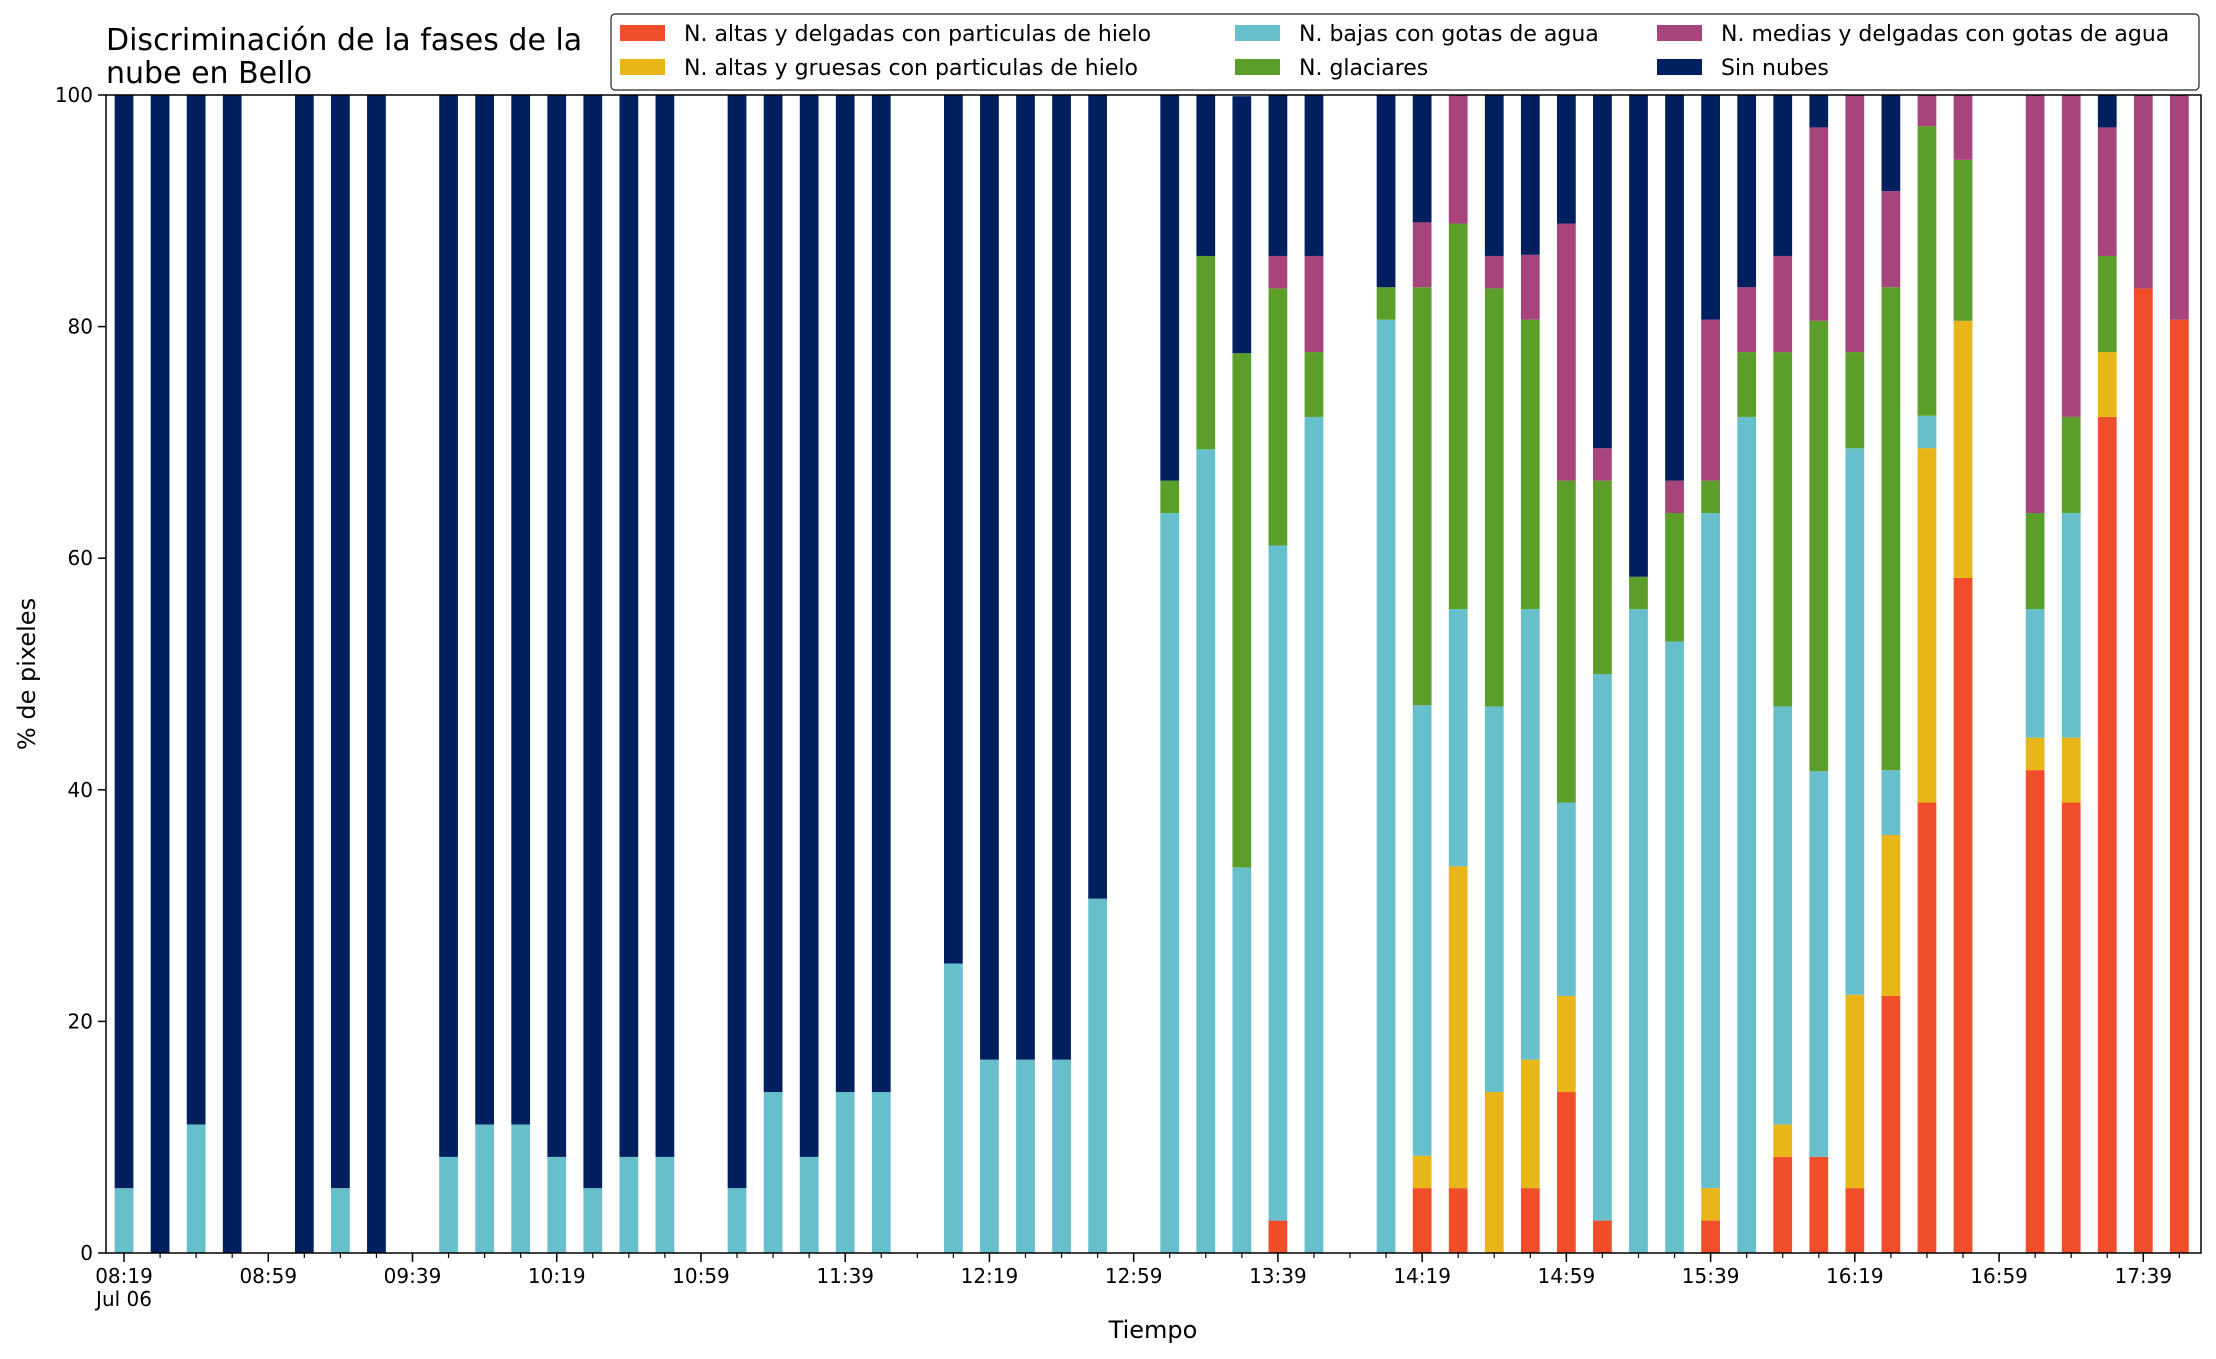  What do you see at coordinates (80, 1021) in the screenshot?
I see `y-tick-label: 20` at bounding box center [80, 1021].